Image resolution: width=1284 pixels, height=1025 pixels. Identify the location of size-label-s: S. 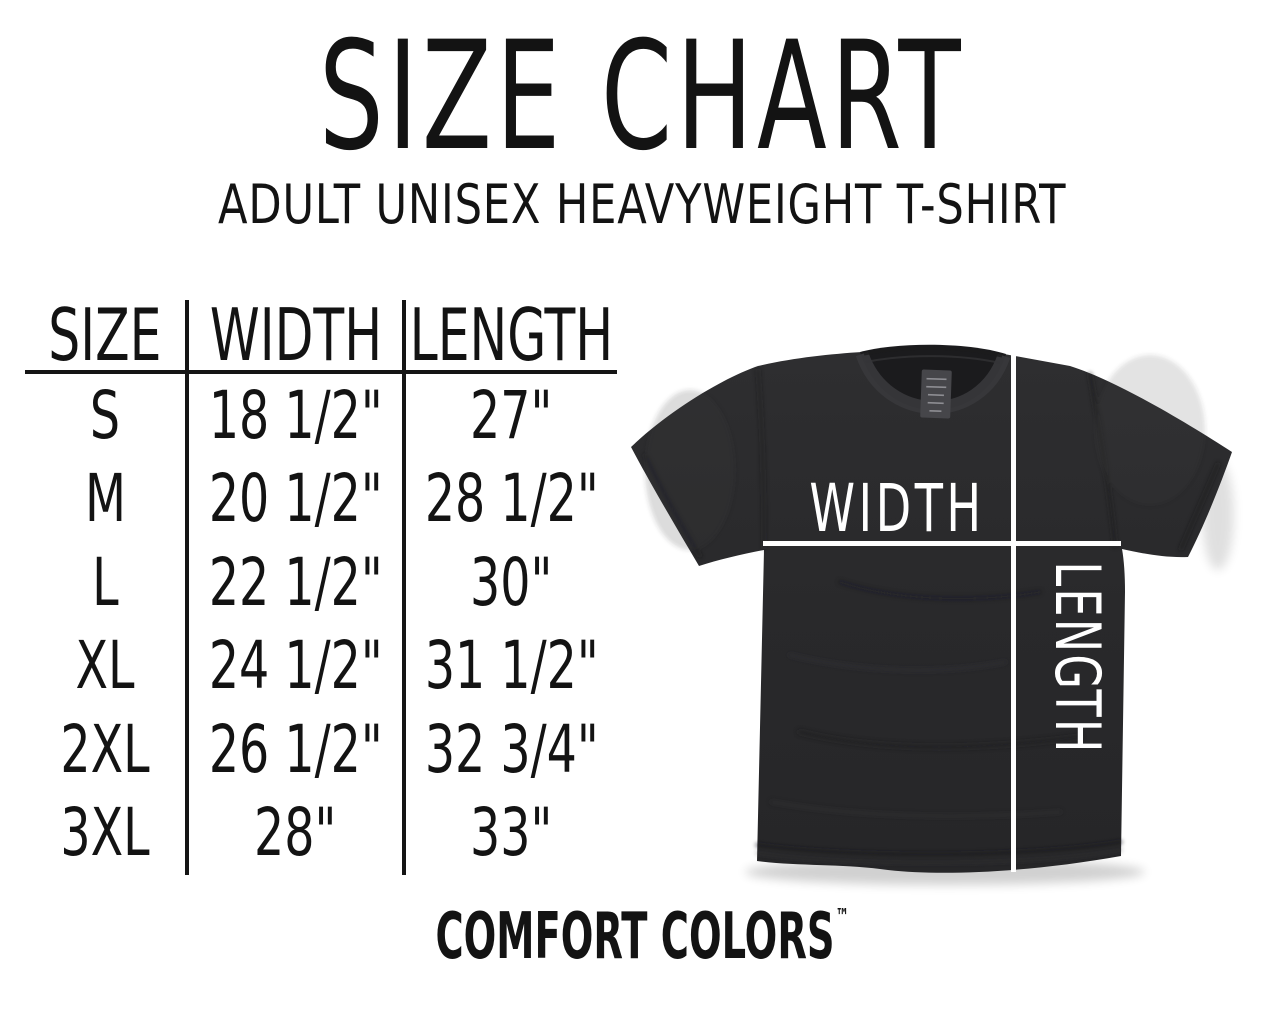
(105, 415).